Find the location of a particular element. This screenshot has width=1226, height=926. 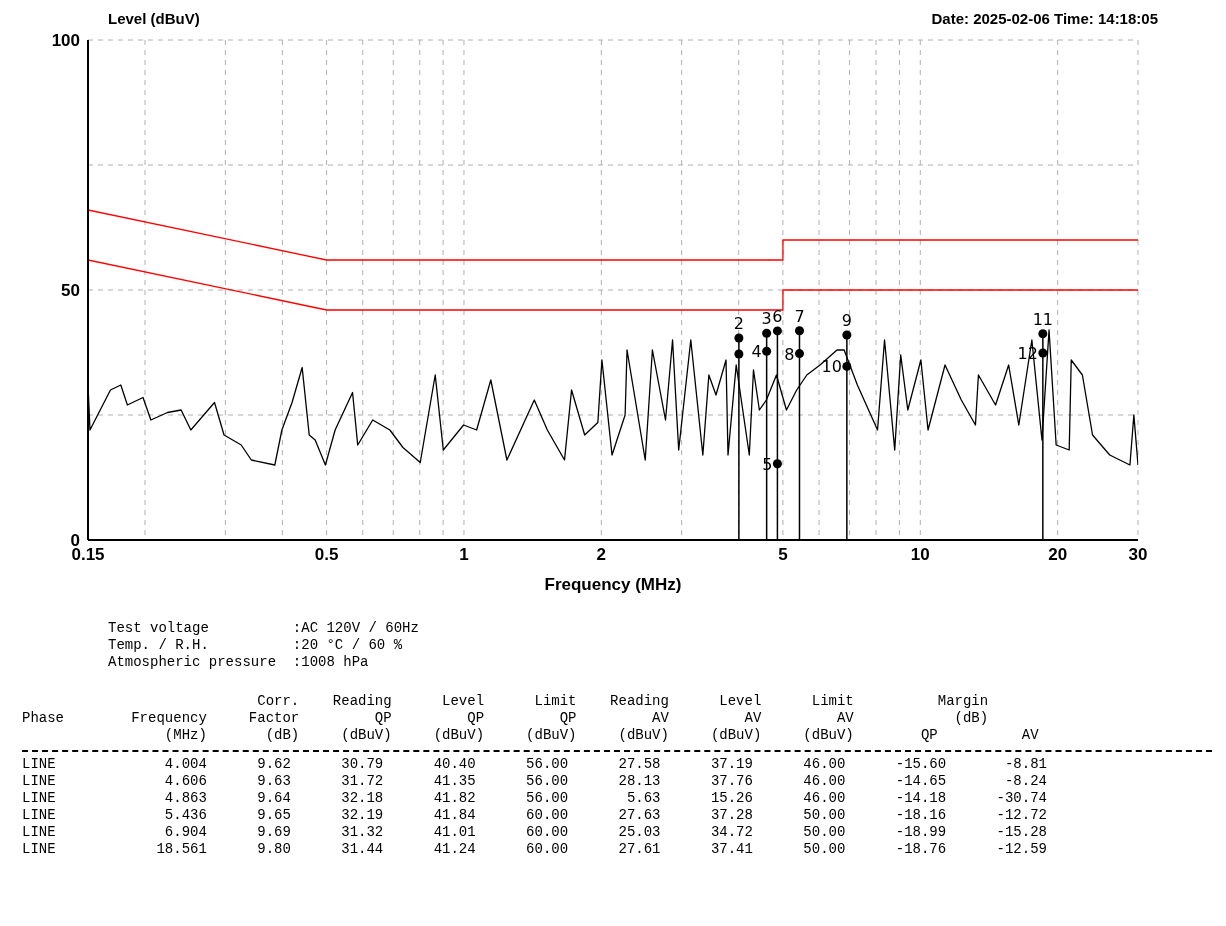

text: Corr. Reading Level Limit Reading Level Limit Margin is located at coordinates (623, 701).